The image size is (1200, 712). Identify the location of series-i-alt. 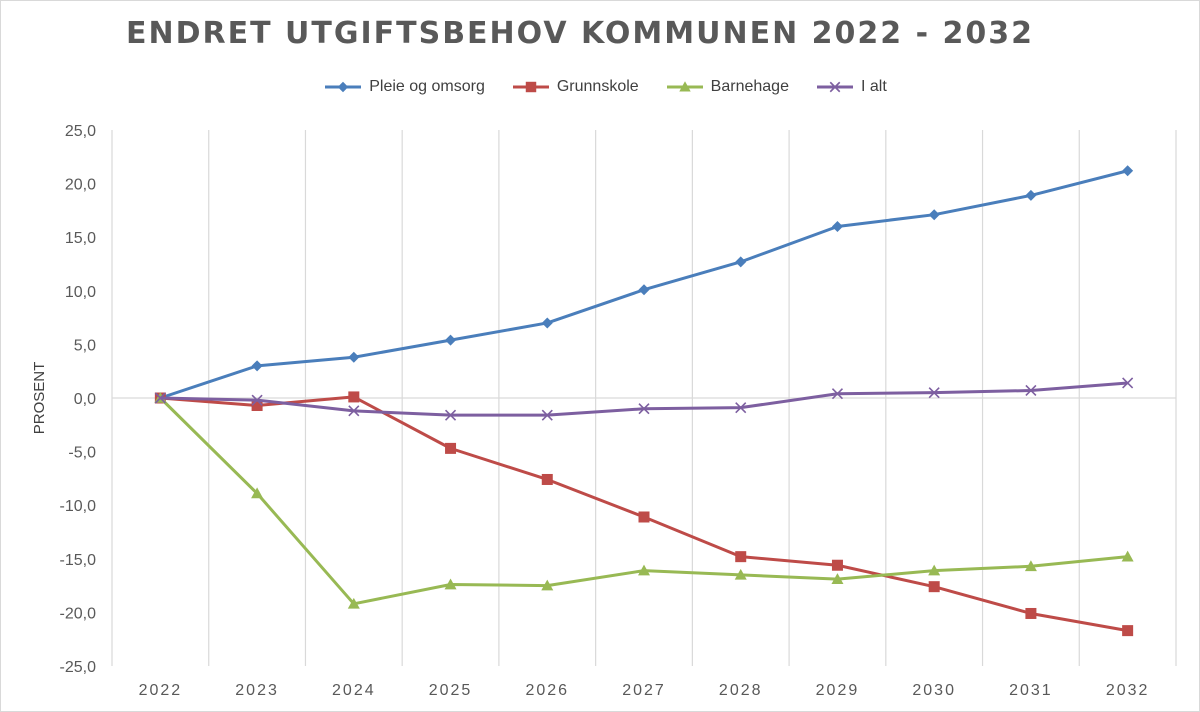
(644, 399).